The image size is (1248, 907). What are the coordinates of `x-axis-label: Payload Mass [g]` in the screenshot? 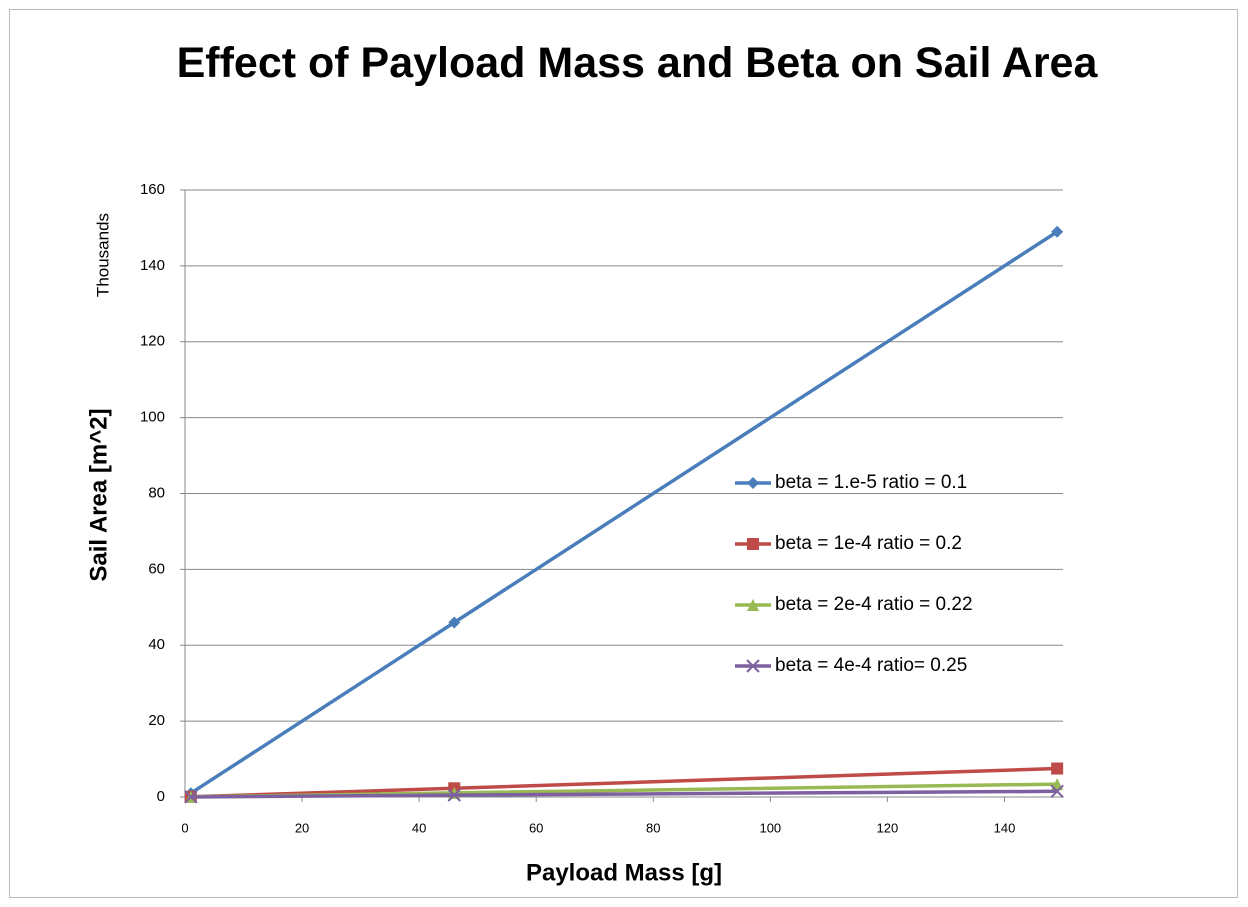 It's located at (624, 872).